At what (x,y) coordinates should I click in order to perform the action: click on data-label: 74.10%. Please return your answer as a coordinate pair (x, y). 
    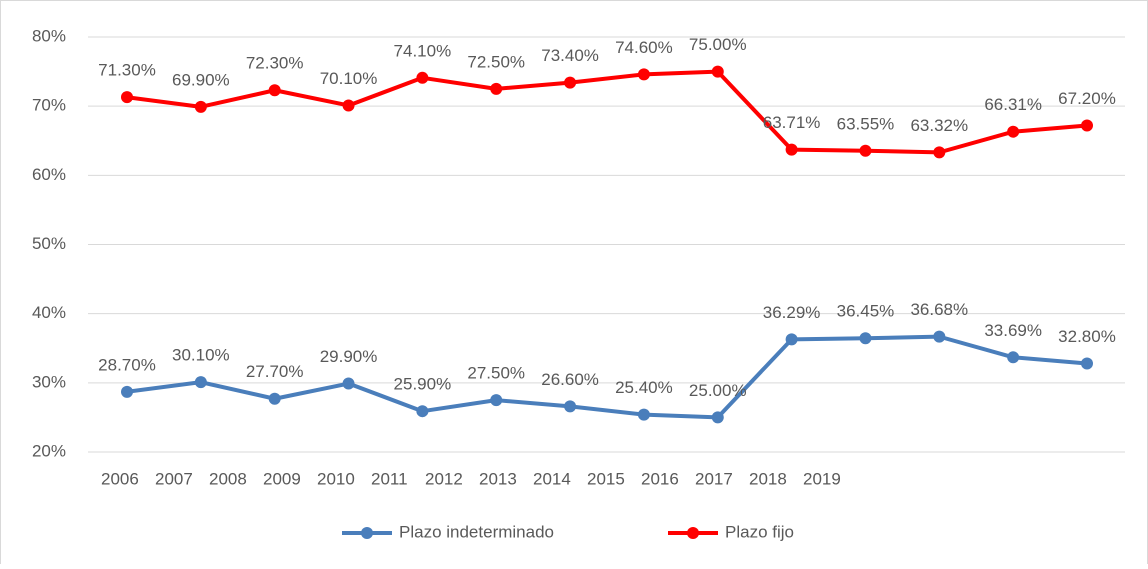
    Looking at the image, I should click on (423, 50).